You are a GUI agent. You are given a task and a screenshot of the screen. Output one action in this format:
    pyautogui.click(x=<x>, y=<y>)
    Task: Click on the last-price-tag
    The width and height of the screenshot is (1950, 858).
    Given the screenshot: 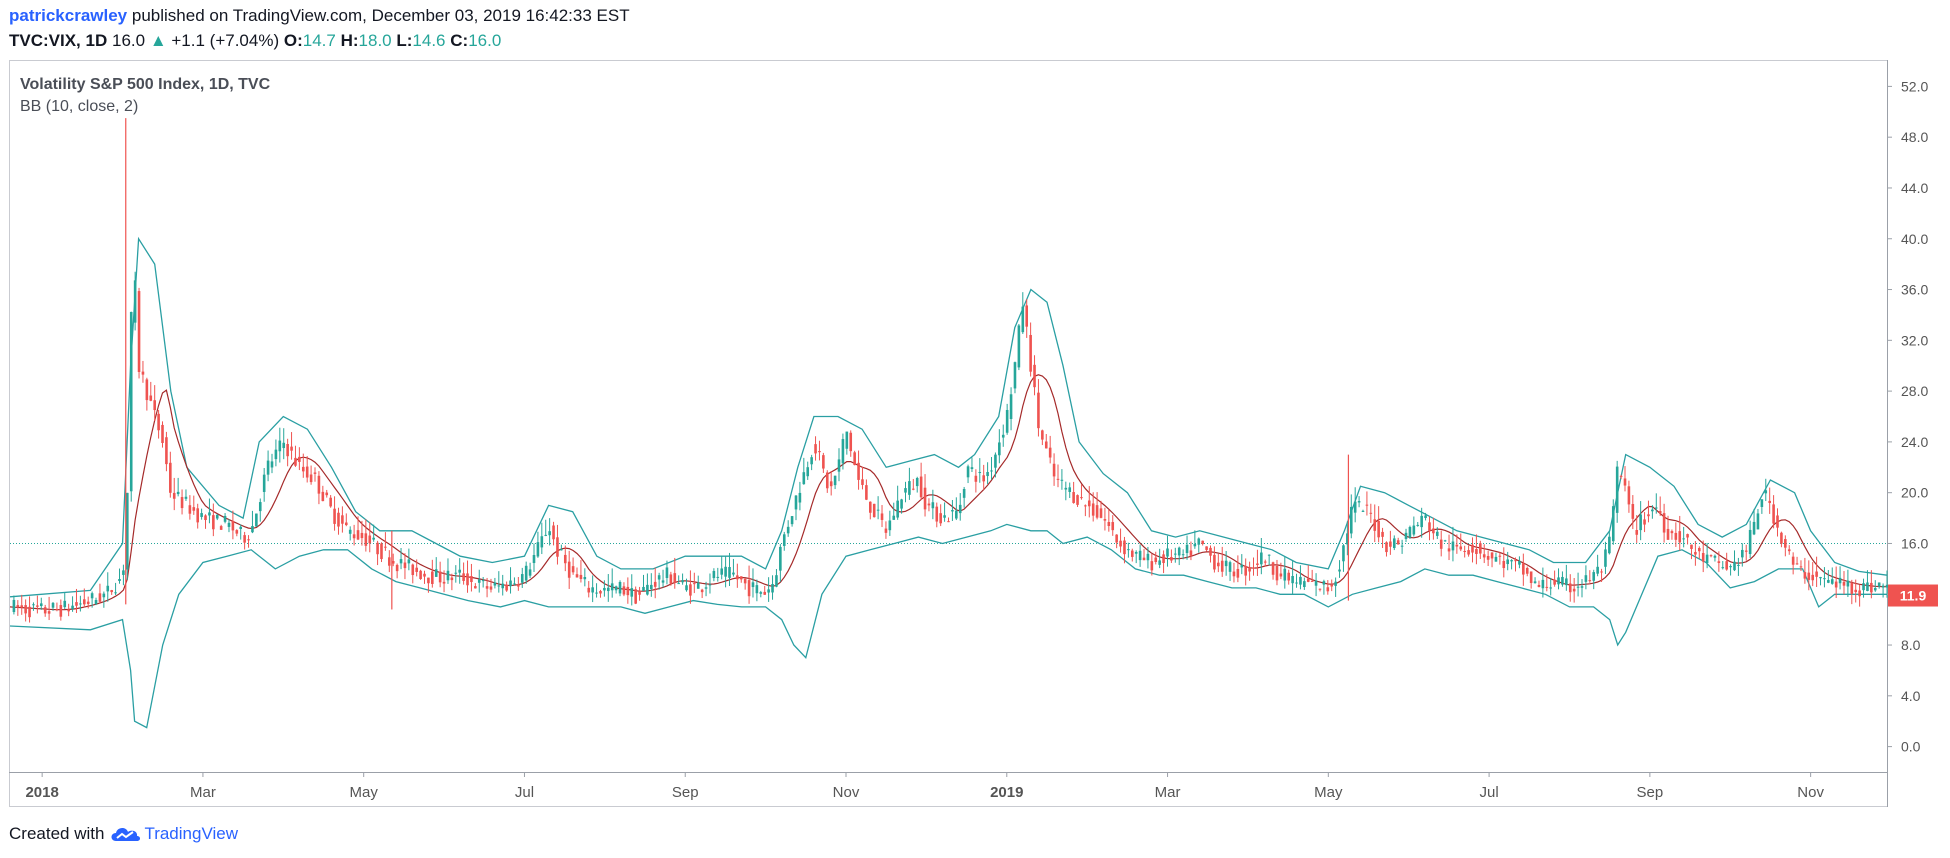 What is the action you would take?
    pyautogui.click(x=1913, y=595)
    